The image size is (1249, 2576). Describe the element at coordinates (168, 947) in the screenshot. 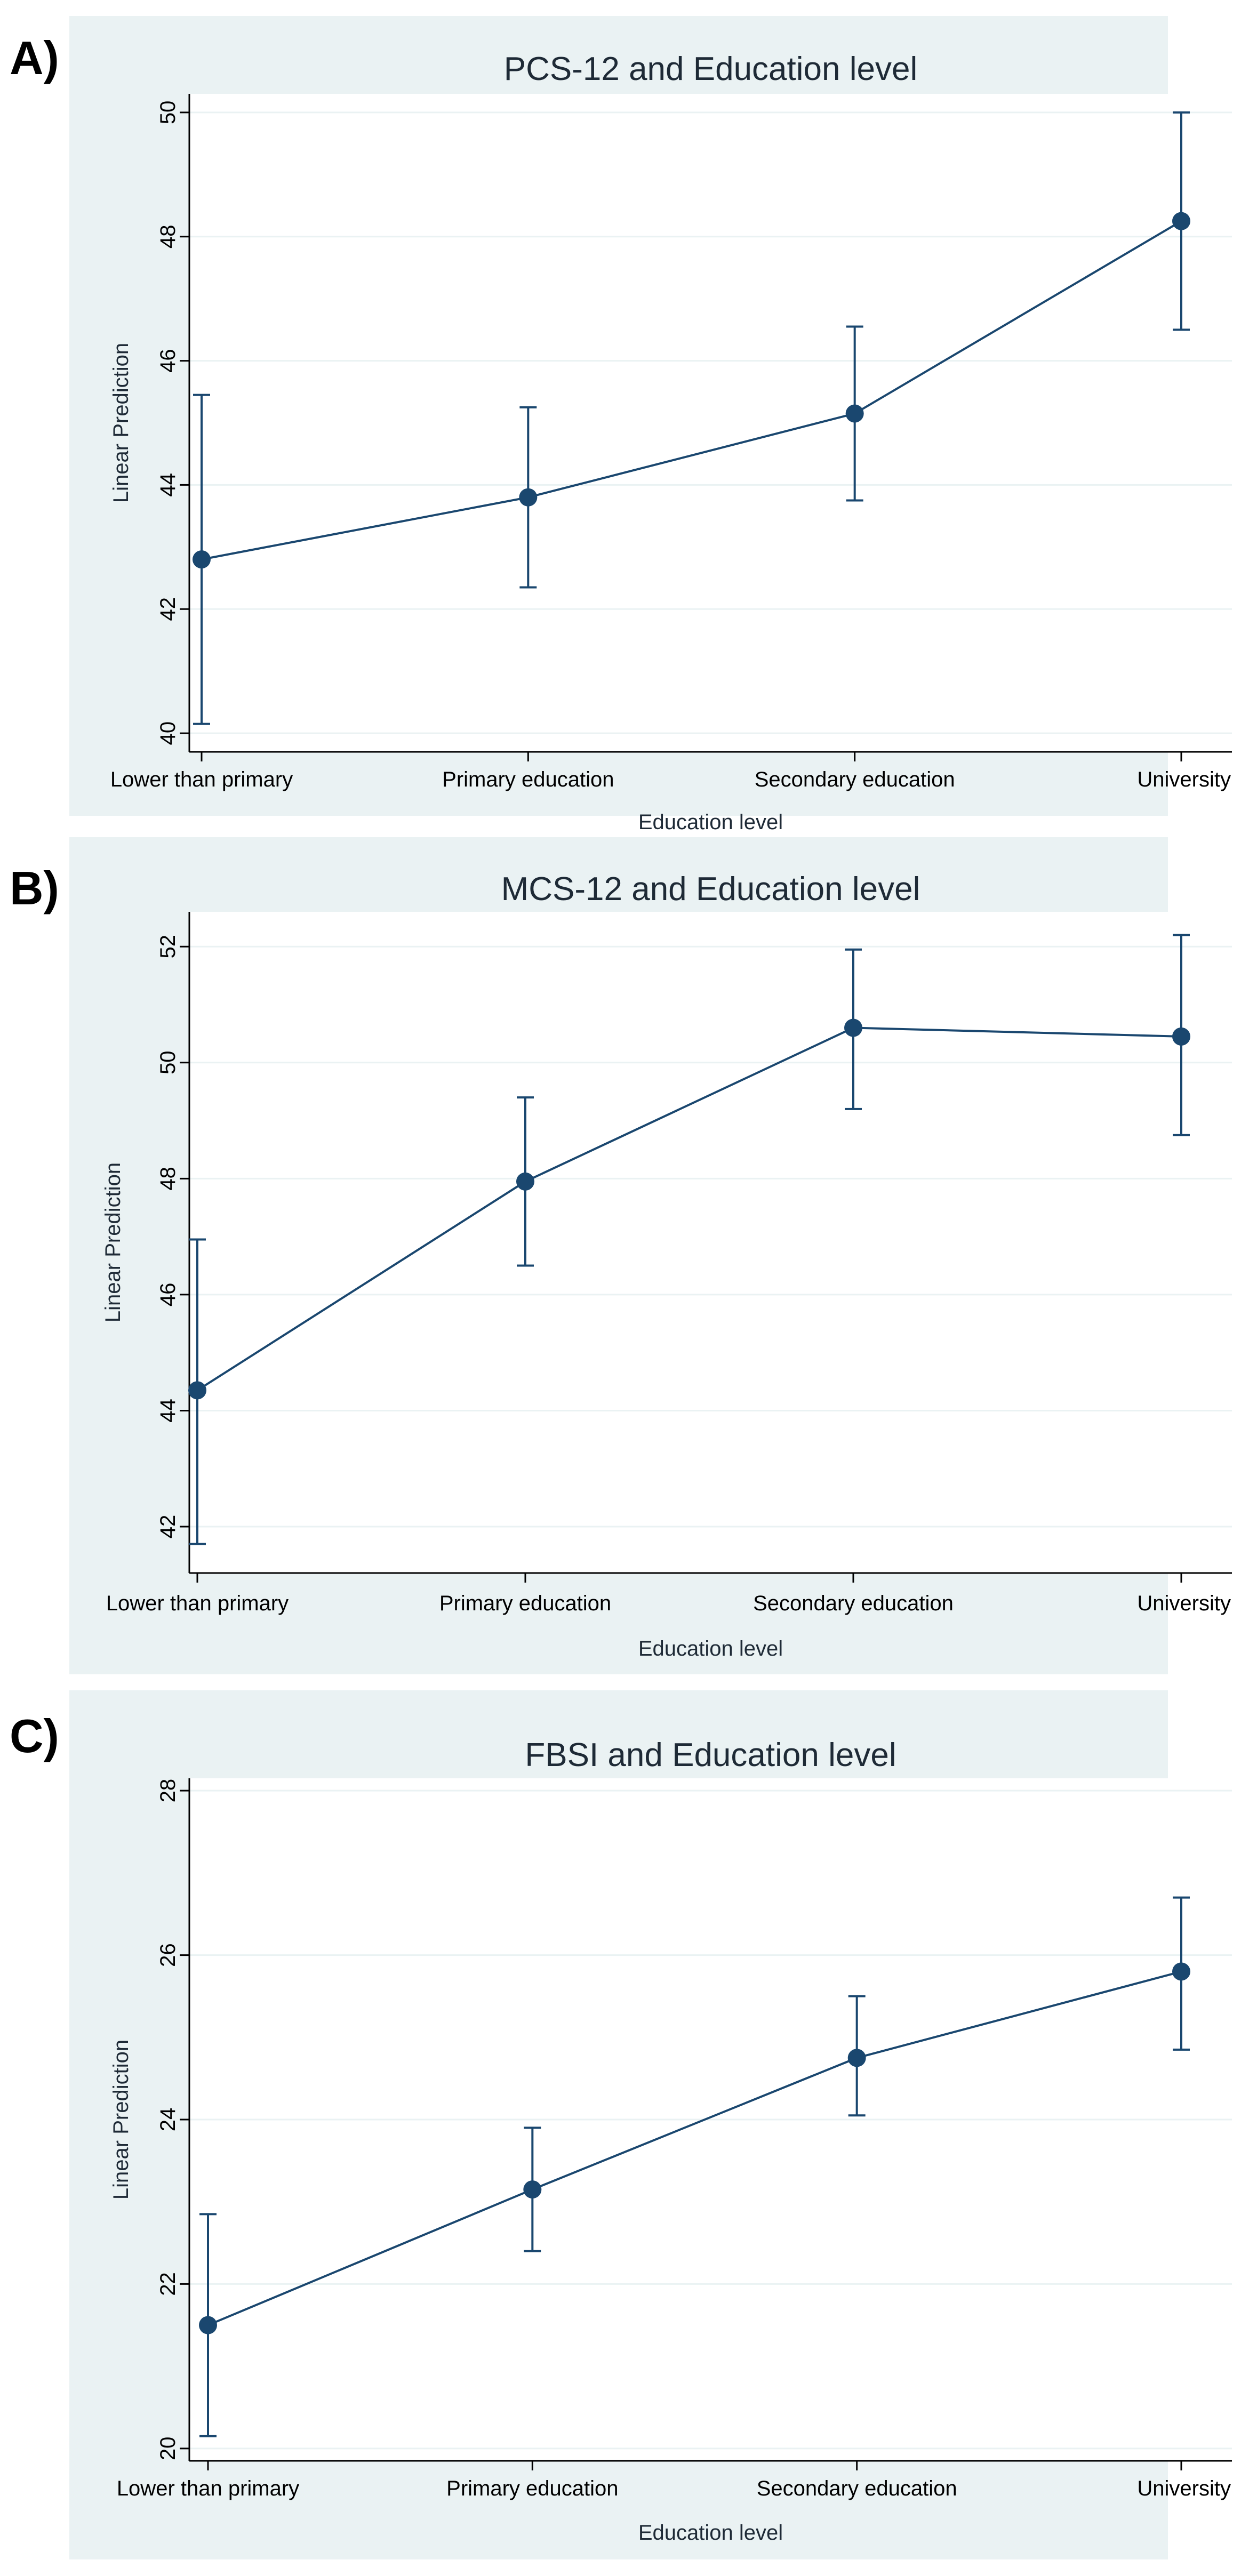

I see `y-tick-label: 52` at that location.